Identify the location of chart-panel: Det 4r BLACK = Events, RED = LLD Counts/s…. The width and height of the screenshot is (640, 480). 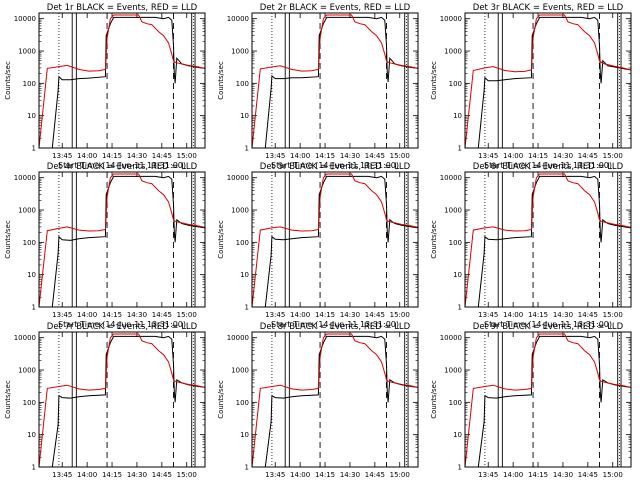
(105, 245).